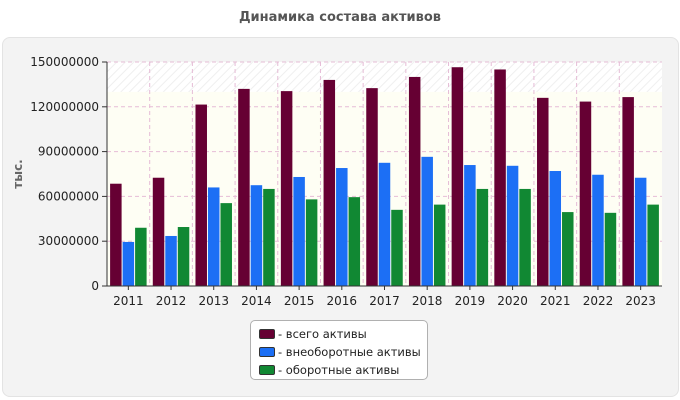 The image size is (680, 400). What do you see at coordinates (349, 352) in the screenshot?
I see `legend-label: - внеоборотные активы` at bounding box center [349, 352].